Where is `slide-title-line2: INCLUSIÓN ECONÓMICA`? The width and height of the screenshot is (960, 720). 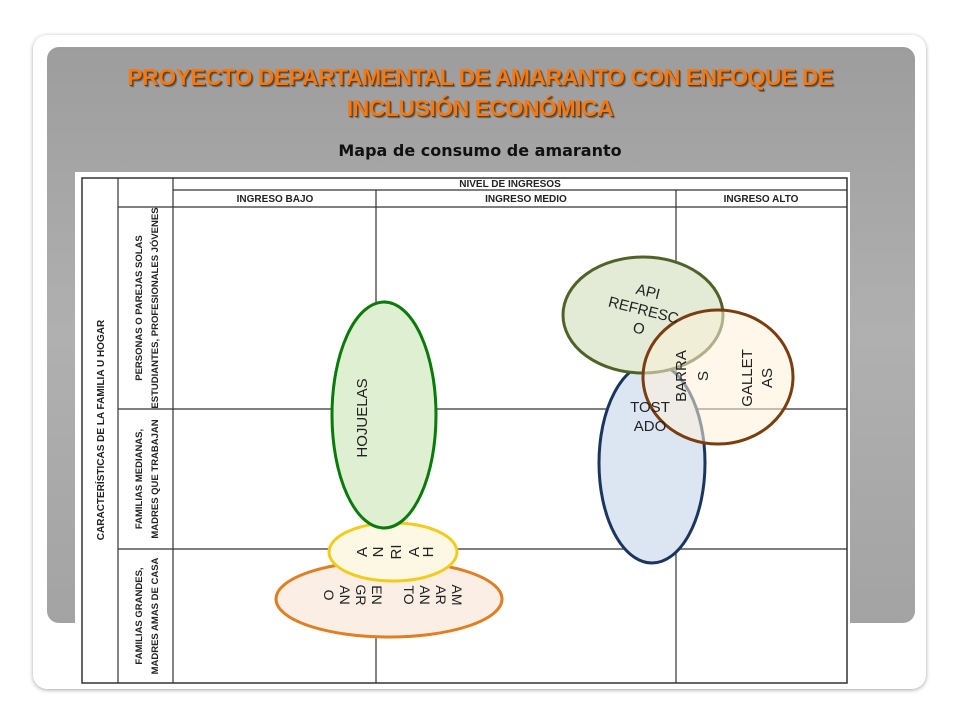 slide-title-line2: INCLUSIÓN ECONÓMICA is located at coordinates (480, 108).